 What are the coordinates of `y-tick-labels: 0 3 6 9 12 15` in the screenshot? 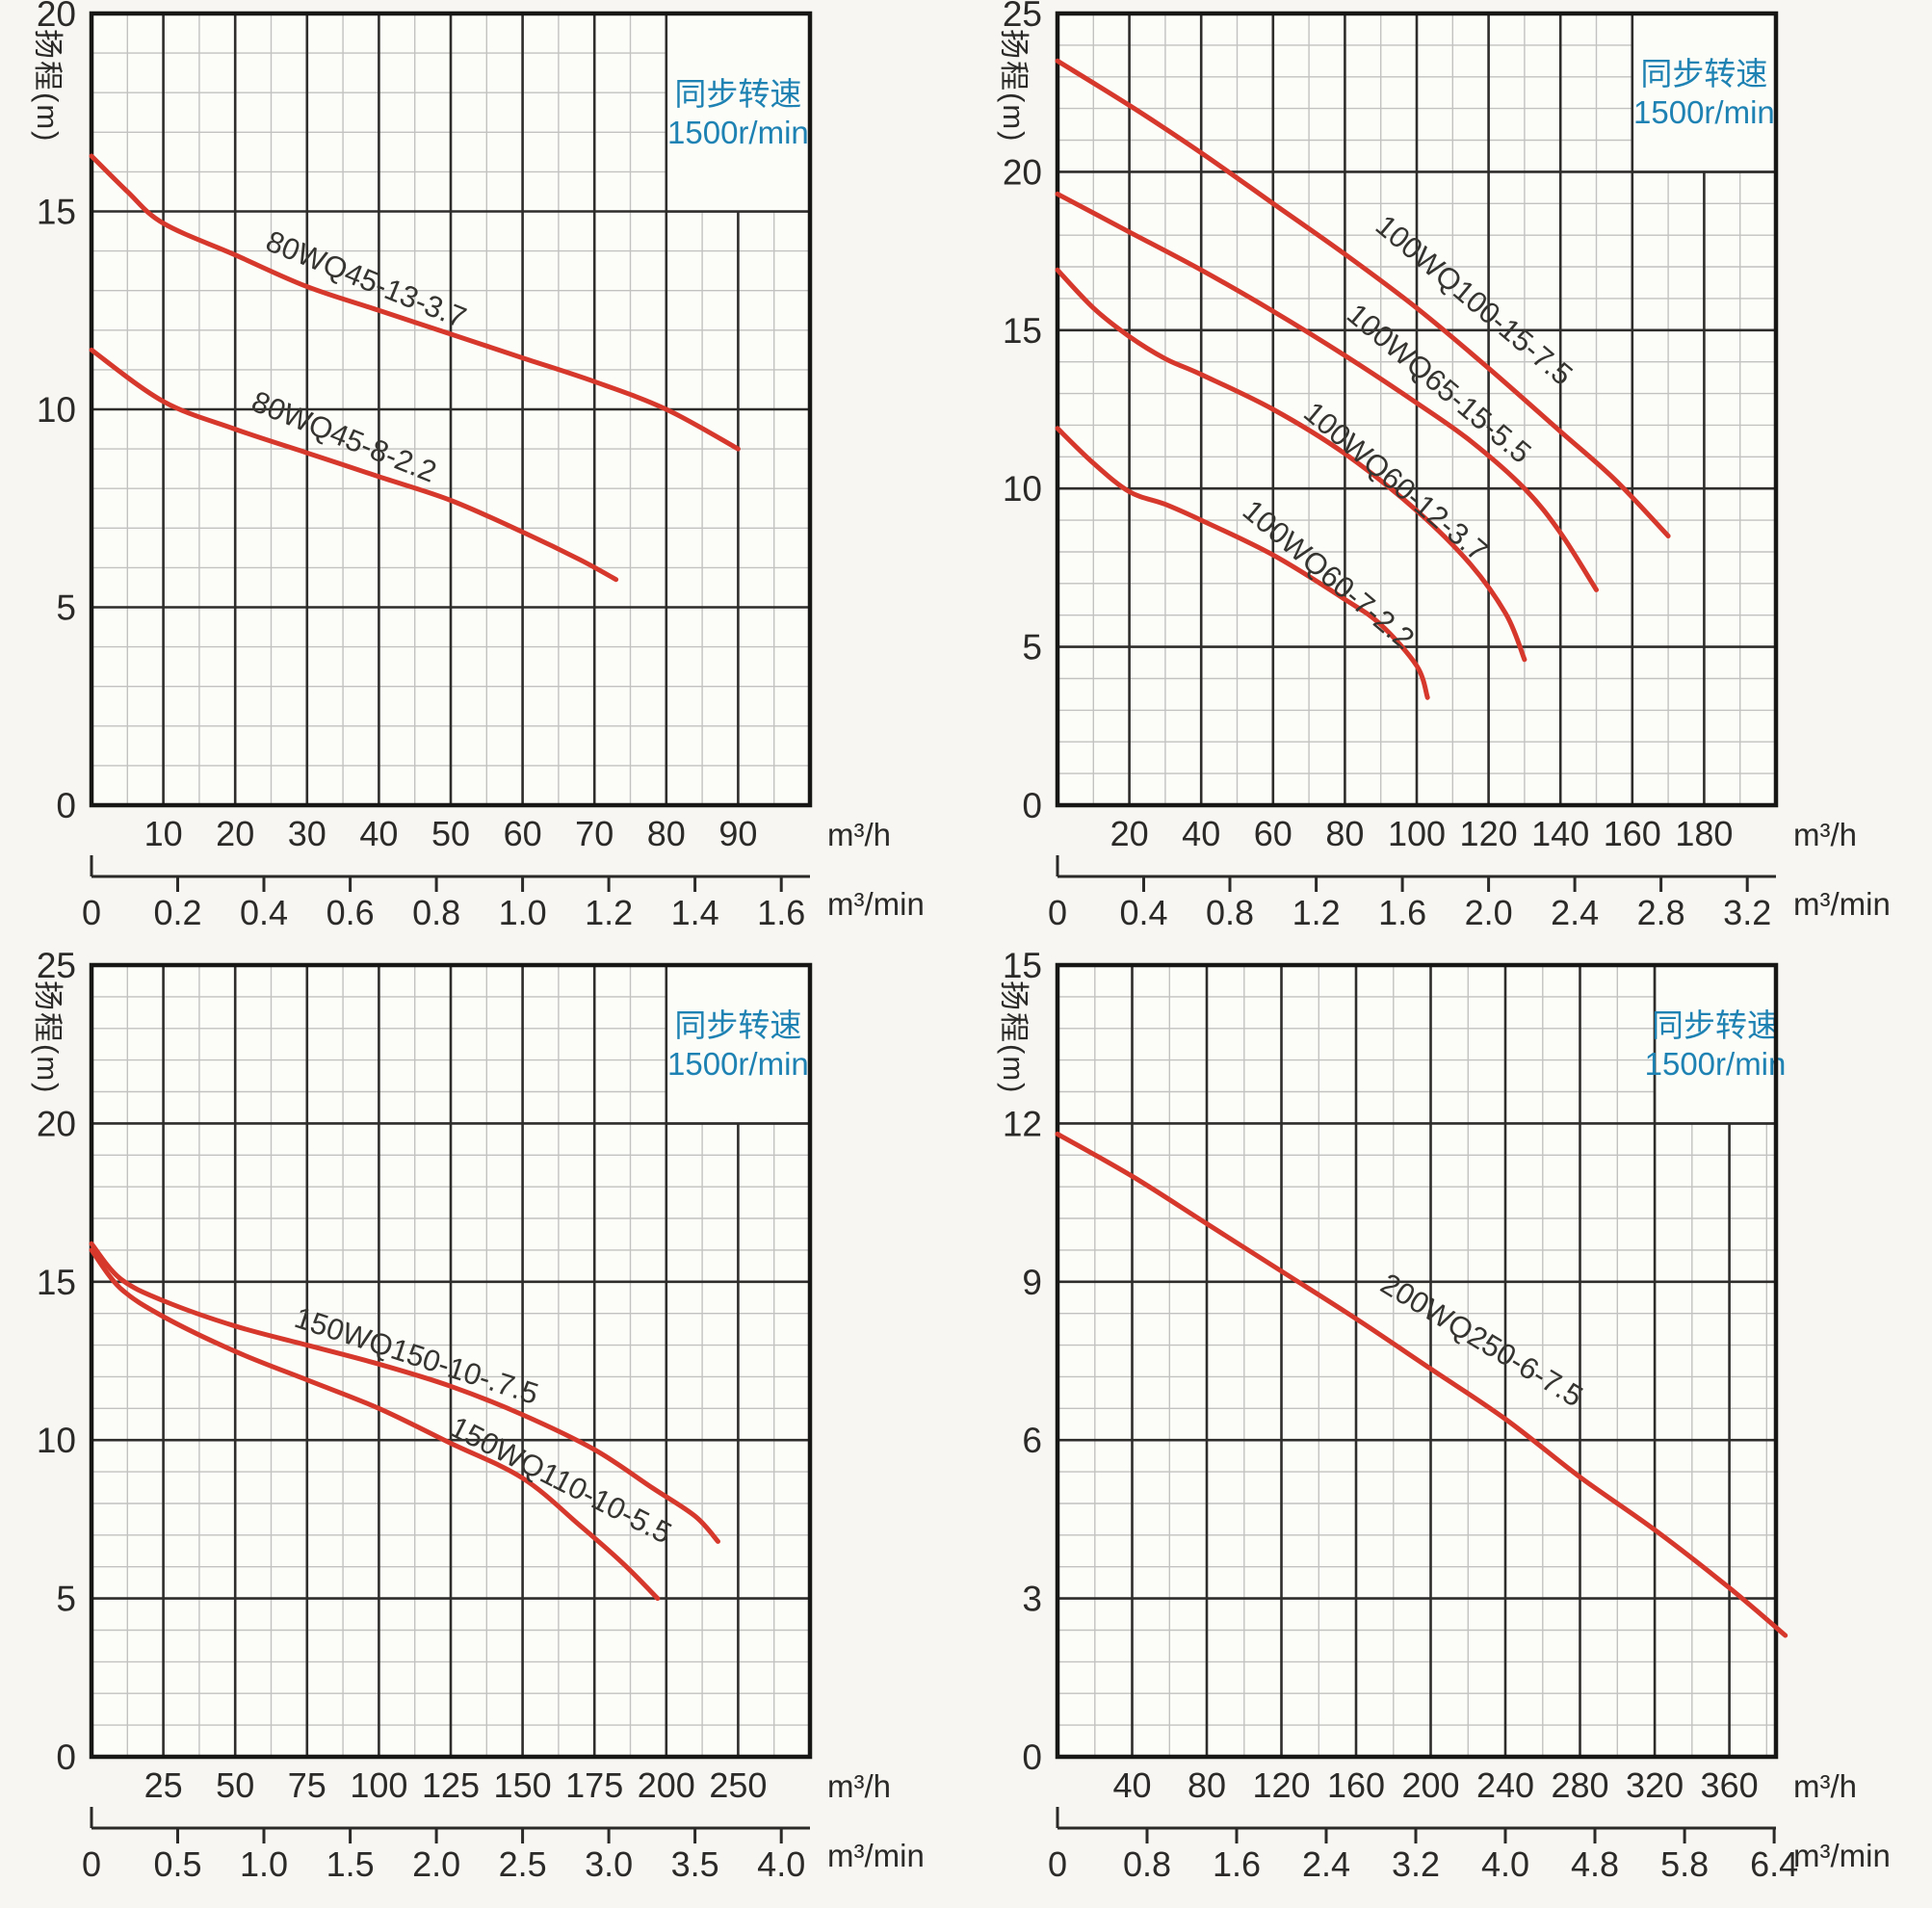 It's located at (1023, 1361).